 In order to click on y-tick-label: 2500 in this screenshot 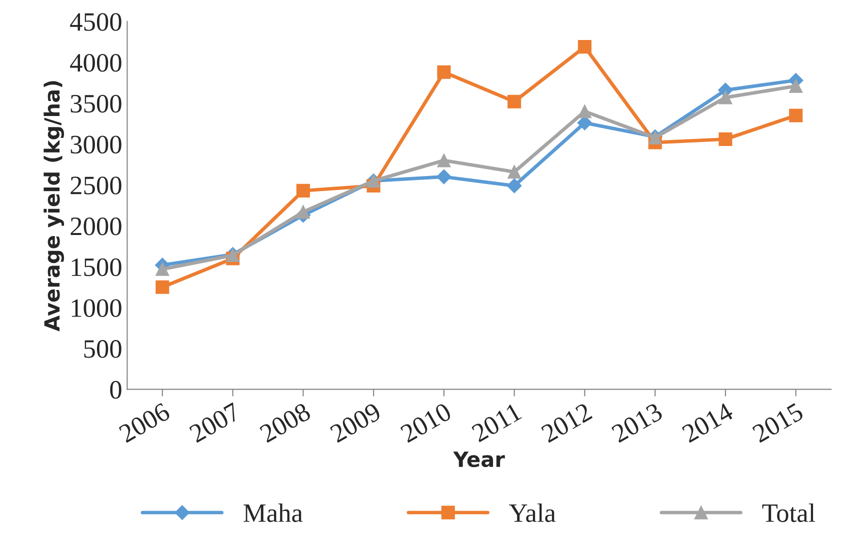, I will do `click(96, 185)`.